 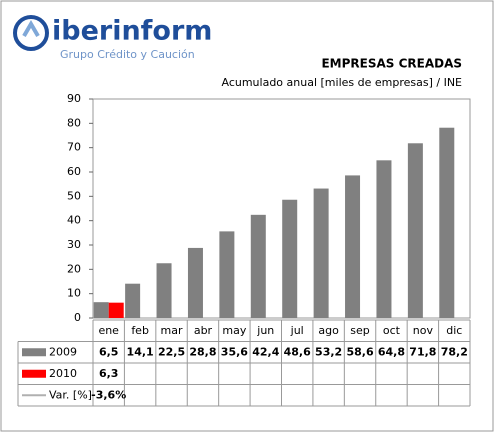 I want to click on logo-name: iberinform, so click(x=132, y=31).